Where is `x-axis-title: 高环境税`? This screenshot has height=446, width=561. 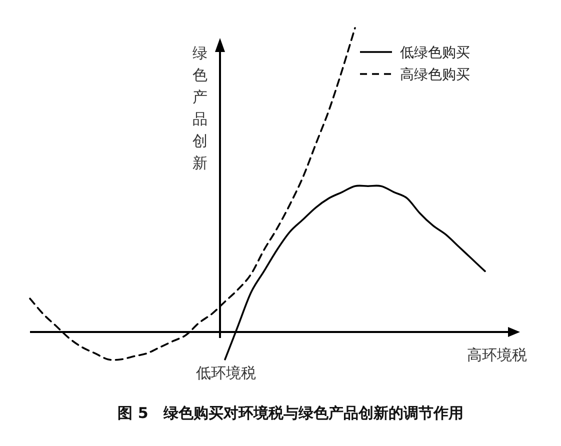 x-axis-title: 高环境税 is located at coordinates (497, 355).